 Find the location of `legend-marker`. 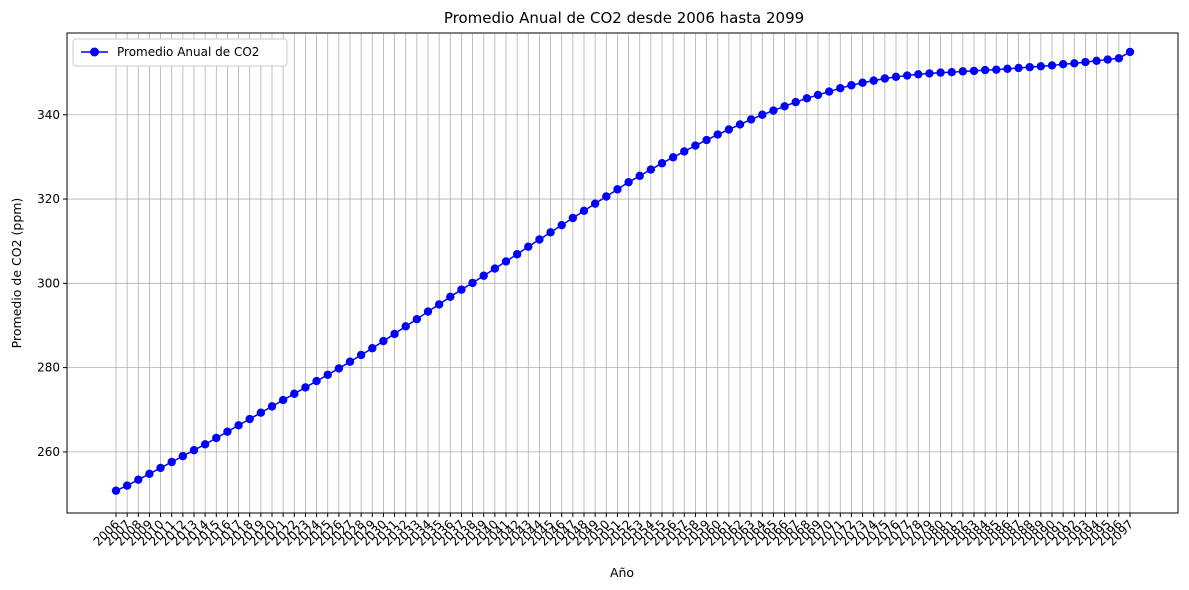

legend-marker is located at coordinates (94, 52).